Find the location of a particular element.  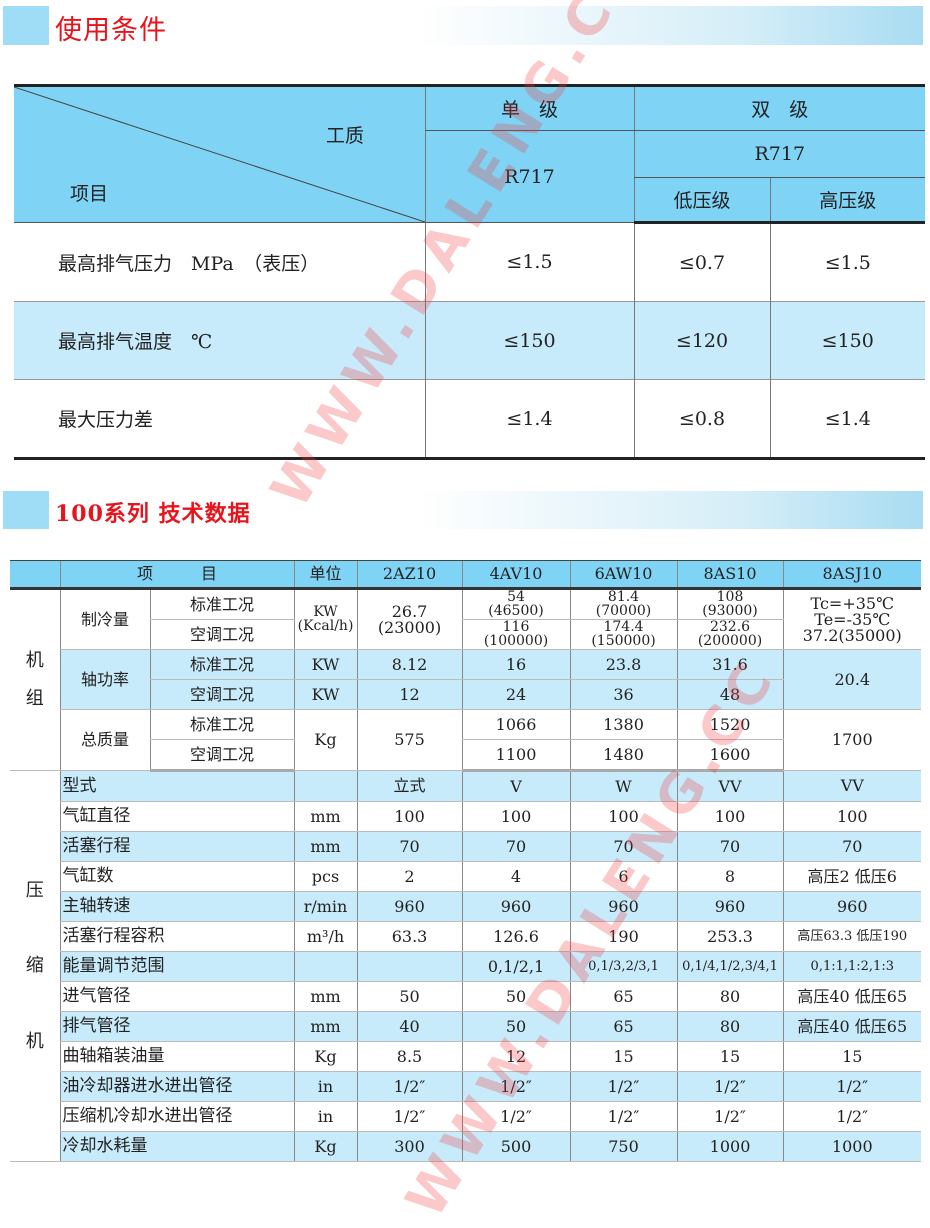

table-row: 轴功率 标准工况 KW 8.12 16 23.8 31.6 20.4 is located at coordinates (466, 679).